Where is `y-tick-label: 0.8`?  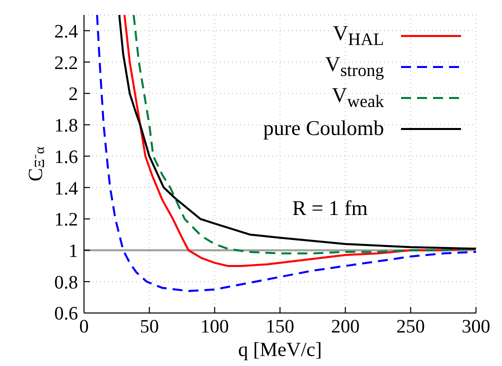 y-tick-label: 0.8 is located at coordinates (66, 283).